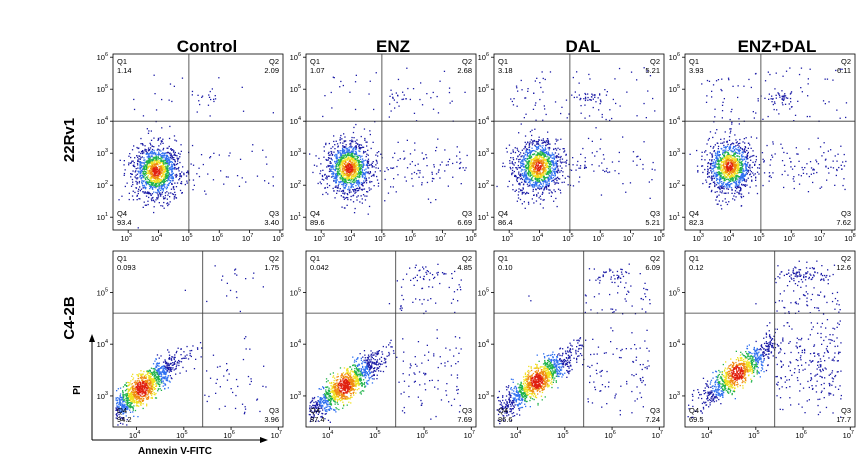 This screenshot has height=457, width=865. What do you see at coordinates (323, 236) in the screenshot?
I see `x-tick-exponent: 3` at bounding box center [323, 236].